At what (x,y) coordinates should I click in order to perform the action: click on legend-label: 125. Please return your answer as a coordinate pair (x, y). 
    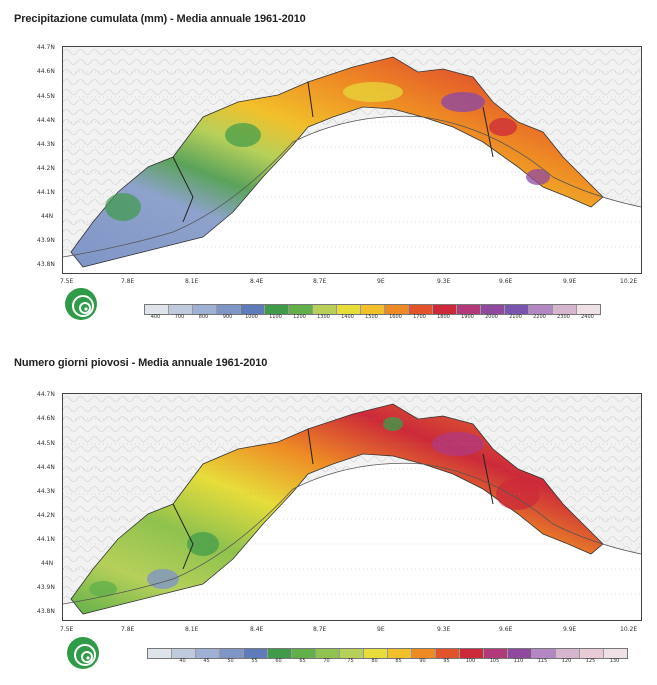
    Looking at the image, I should click on (590, 661).